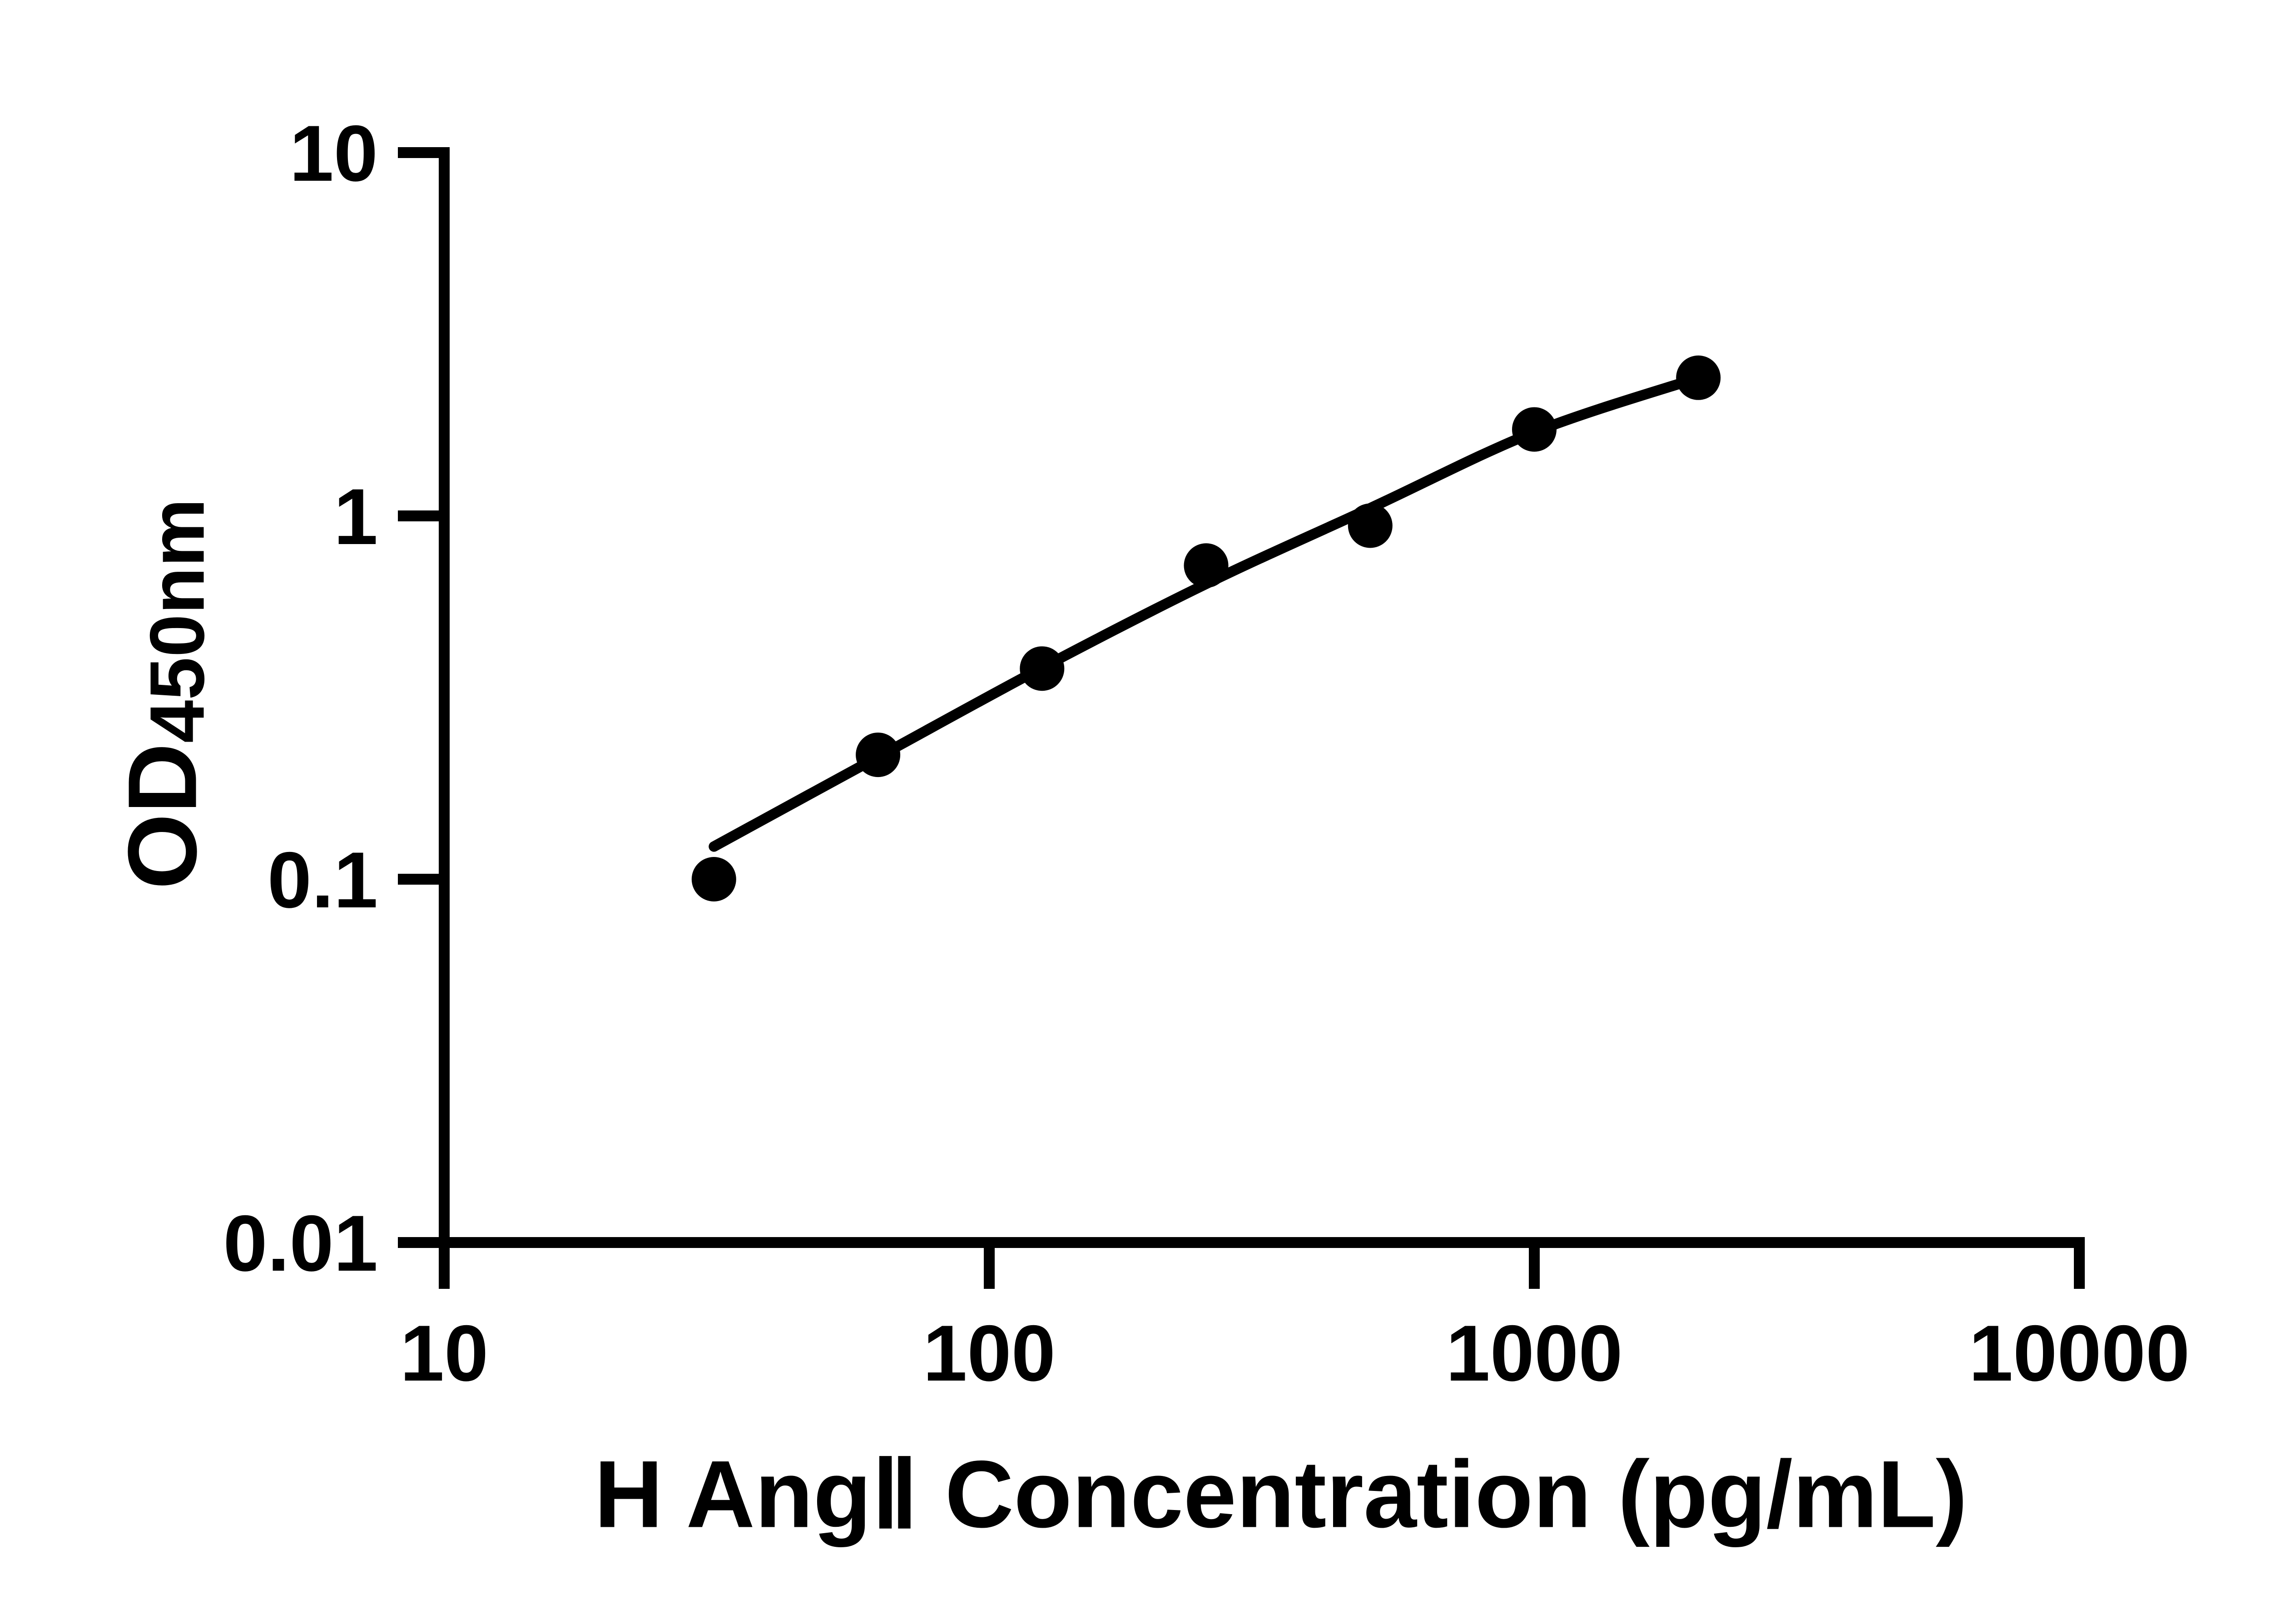 The image size is (2271, 1624). What do you see at coordinates (444, 1353) in the screenshot?
I see `x-tick-label: 10` at bounding box center [444, 1353].